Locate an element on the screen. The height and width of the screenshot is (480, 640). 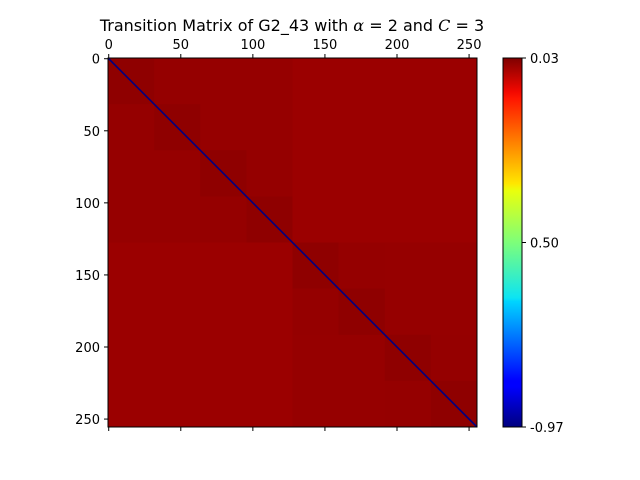
y-tick-label-200: 200 is located at coordinates (87, 348).